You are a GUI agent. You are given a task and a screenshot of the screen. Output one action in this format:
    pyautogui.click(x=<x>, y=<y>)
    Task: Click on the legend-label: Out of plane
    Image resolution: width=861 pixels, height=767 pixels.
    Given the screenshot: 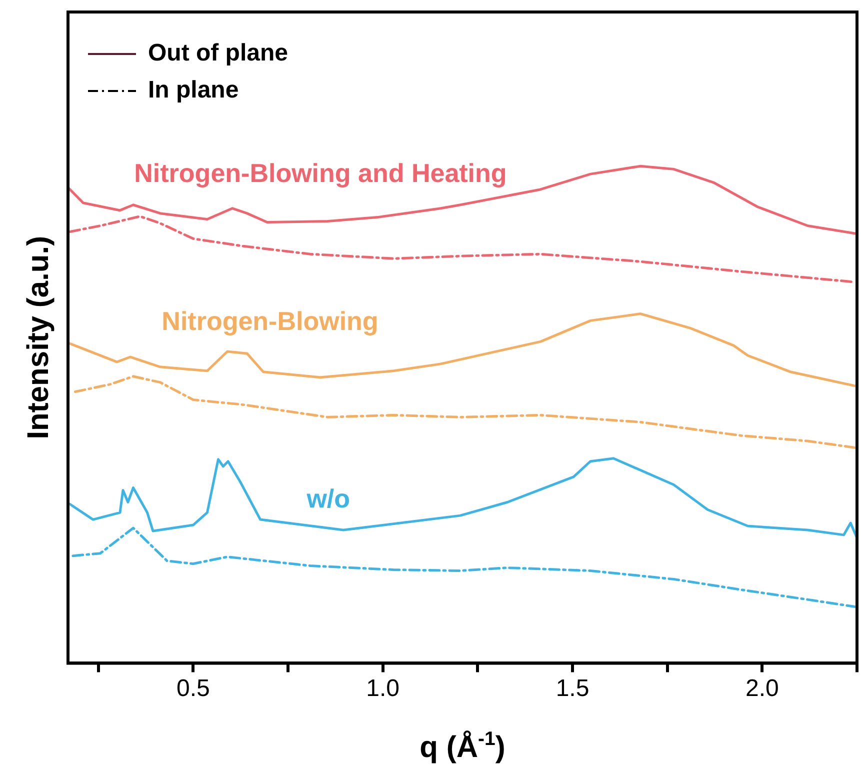 What is the action you would take?
    pyautogui.click(x=218, y=53)
    